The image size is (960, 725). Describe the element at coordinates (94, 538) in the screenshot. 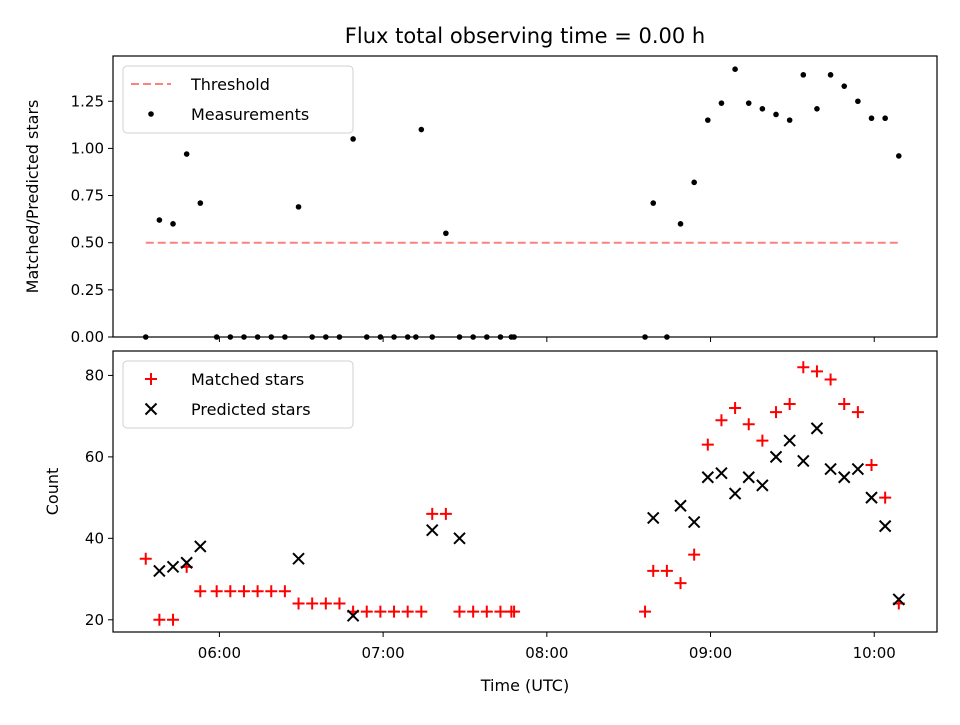

I see `y-tick-label: 40` at that location.